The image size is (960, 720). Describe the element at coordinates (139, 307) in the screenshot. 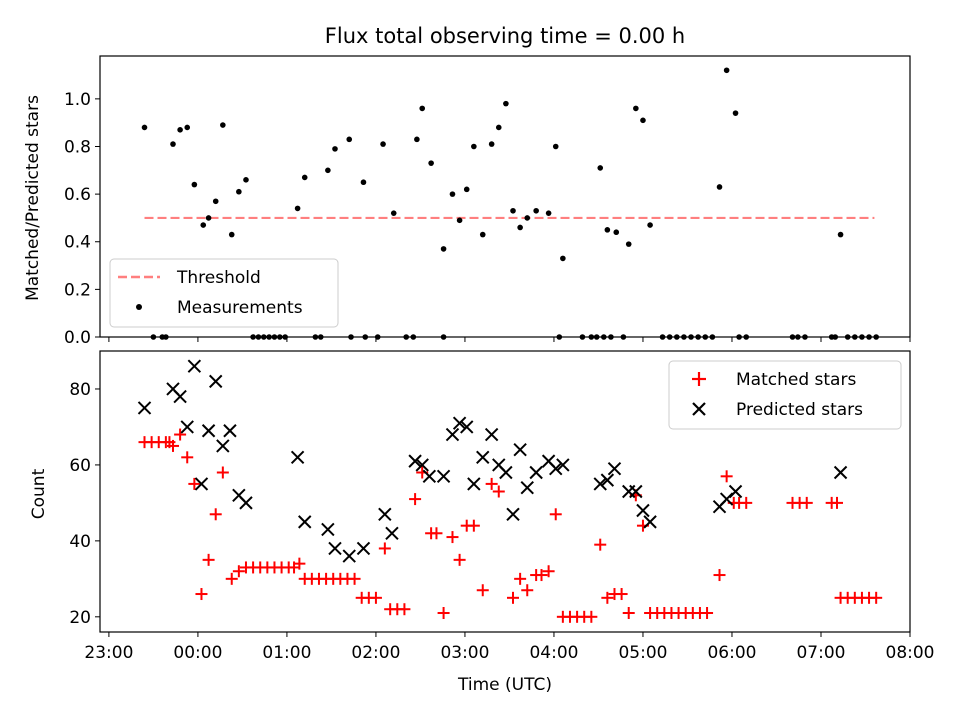

I see `measurements-legend-swatch` at that location.